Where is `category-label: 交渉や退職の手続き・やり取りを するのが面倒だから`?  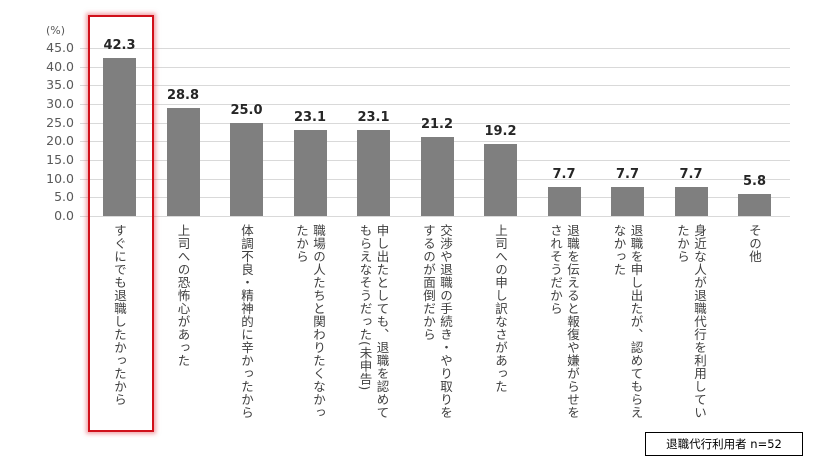
category-label: 交渉や退職の手続き・やり取りを するのが面倒だから is located at coordinates (437, 321).